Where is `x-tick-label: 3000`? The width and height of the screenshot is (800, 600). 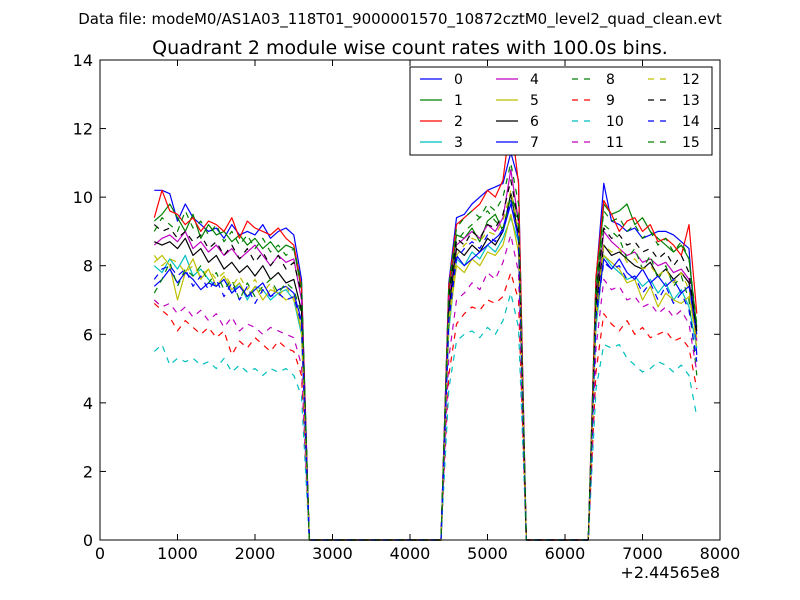
x-tick-label: 3000 is located at coordinates (332, 553).